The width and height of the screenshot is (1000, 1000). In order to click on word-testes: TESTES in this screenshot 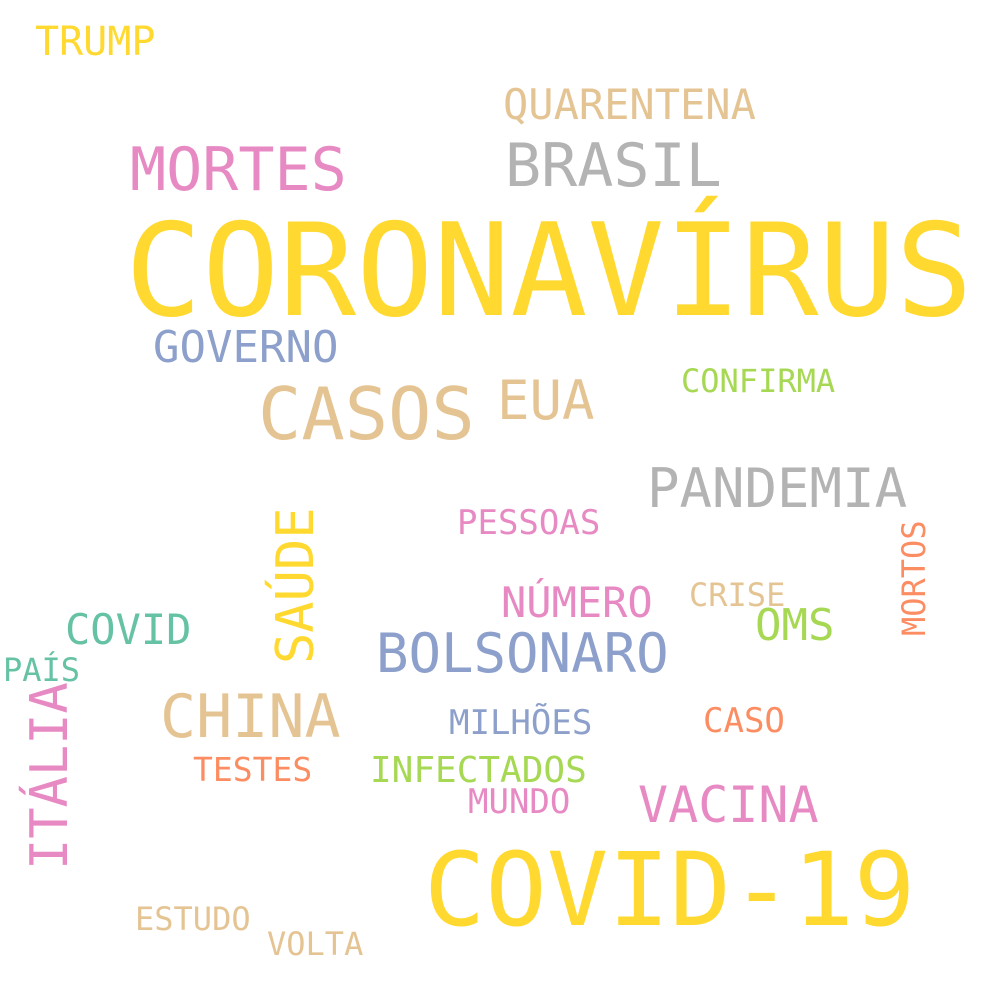, I will do `click(253, 769)`.